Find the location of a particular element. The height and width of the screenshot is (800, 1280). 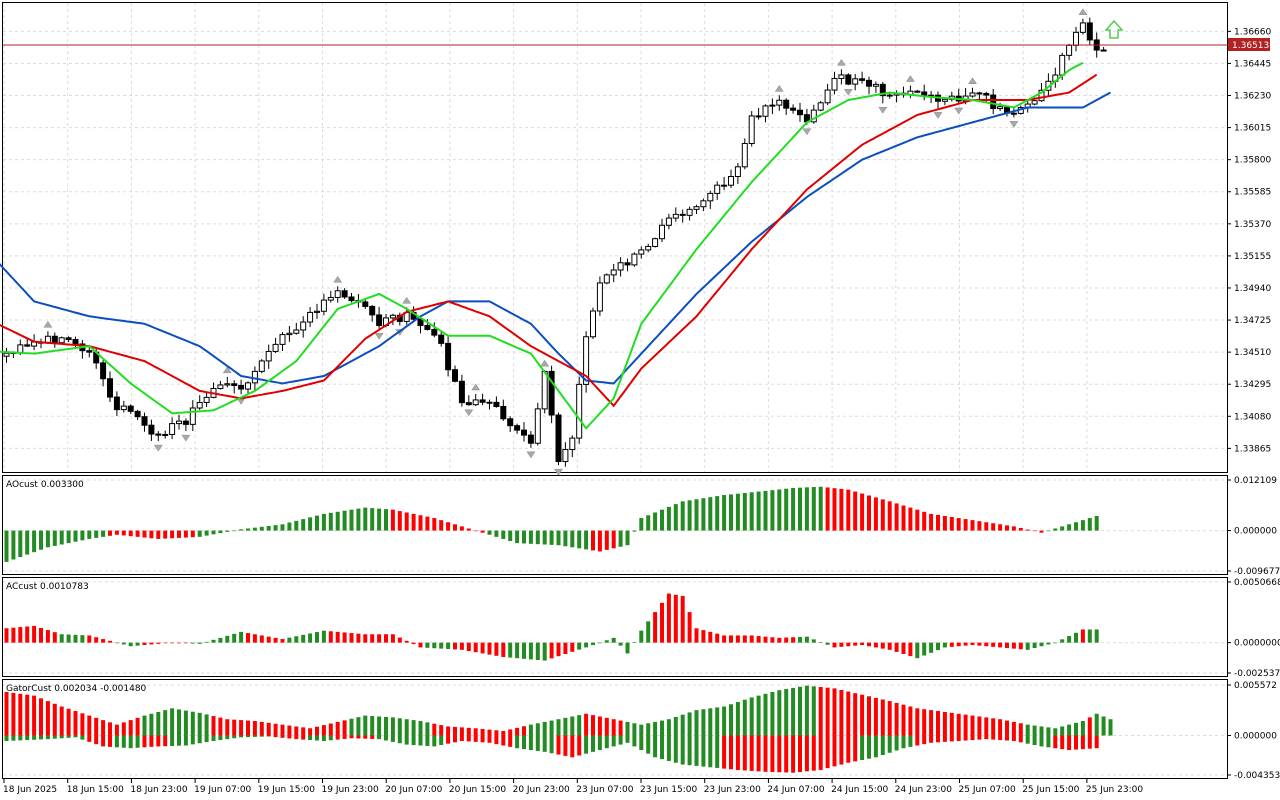

ao-tick-label: -0.009677 is located at coordinates (1257, 572).